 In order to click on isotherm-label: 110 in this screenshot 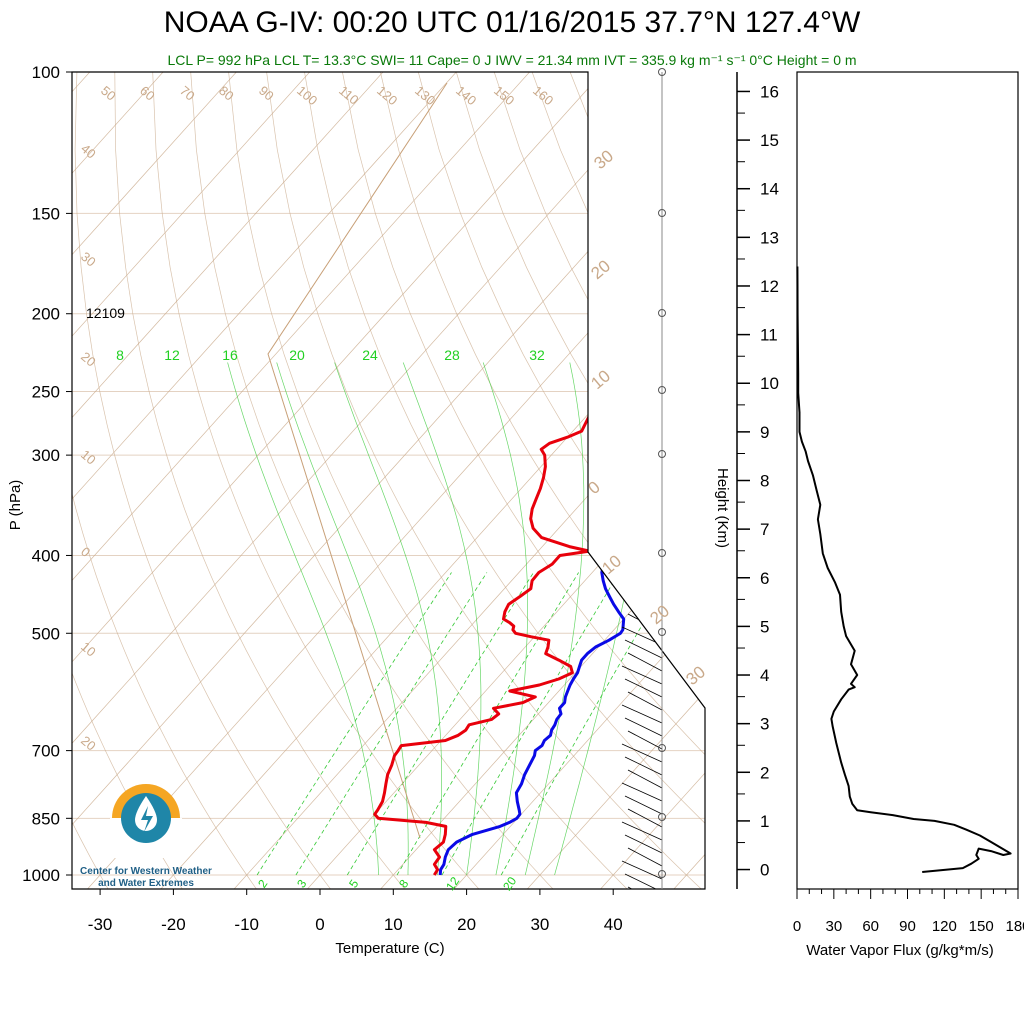, I will do `click(349, 95)`.